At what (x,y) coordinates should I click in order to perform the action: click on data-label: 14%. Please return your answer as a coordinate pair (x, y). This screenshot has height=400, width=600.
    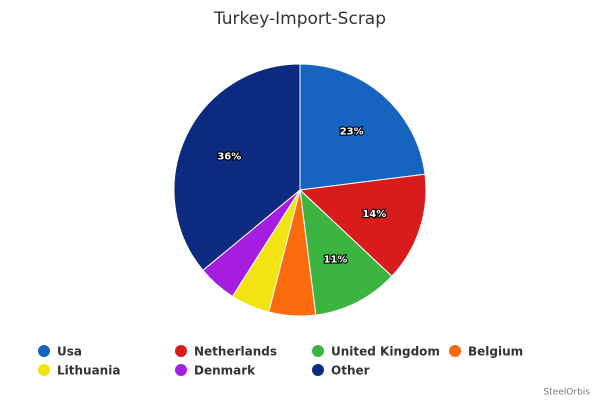
    Looking at the image, I should click on (374, 214).